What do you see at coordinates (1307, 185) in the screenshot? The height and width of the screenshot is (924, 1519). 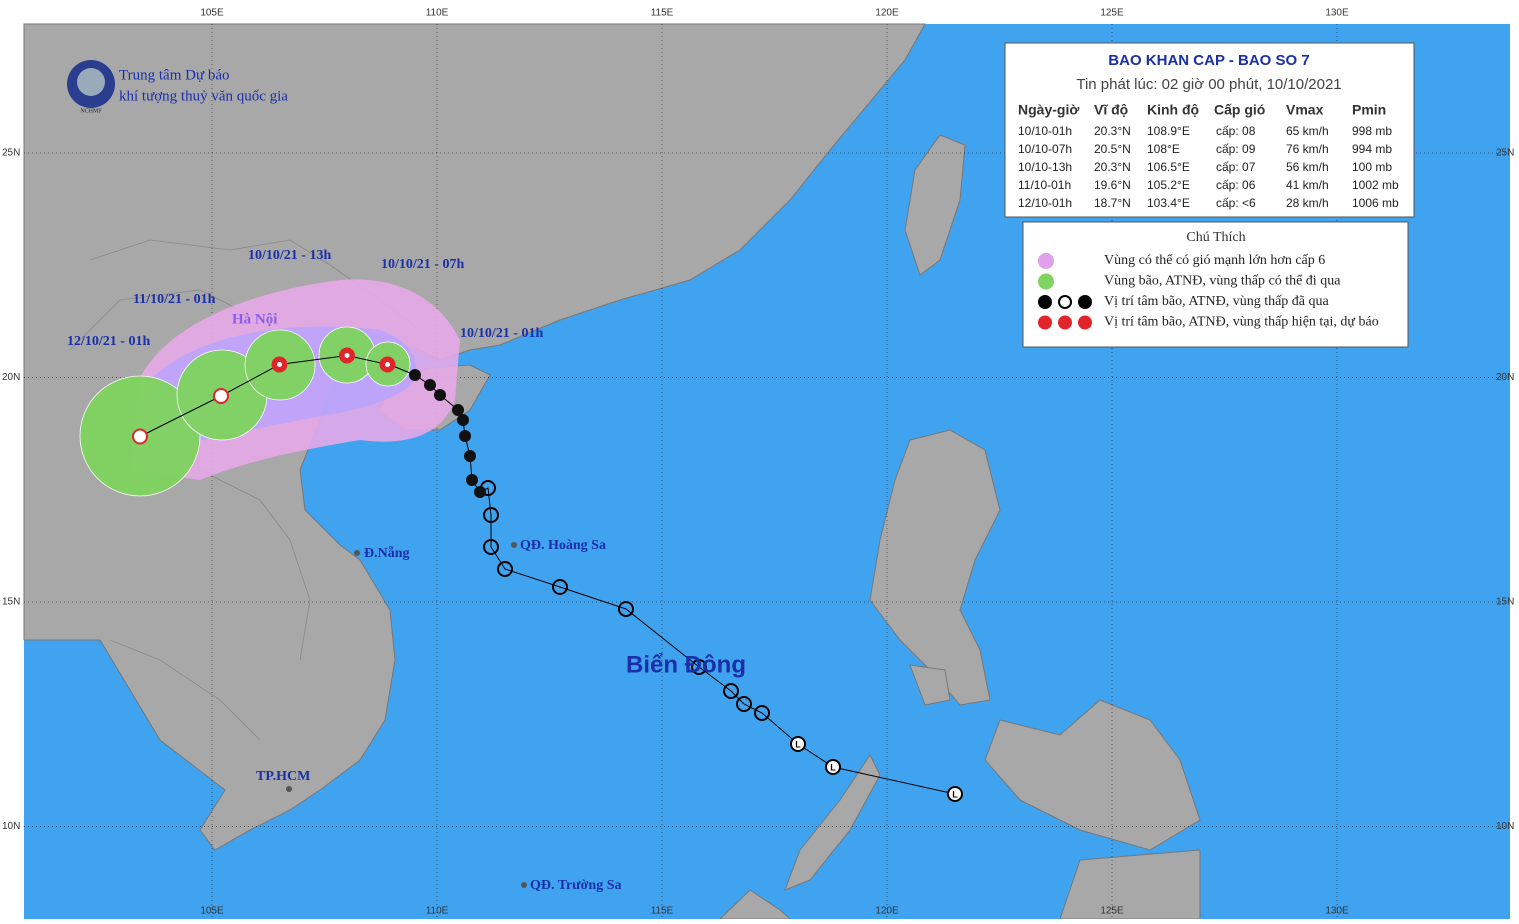 I see `cell: 41 km/h` at bounding box center [1307, 185].